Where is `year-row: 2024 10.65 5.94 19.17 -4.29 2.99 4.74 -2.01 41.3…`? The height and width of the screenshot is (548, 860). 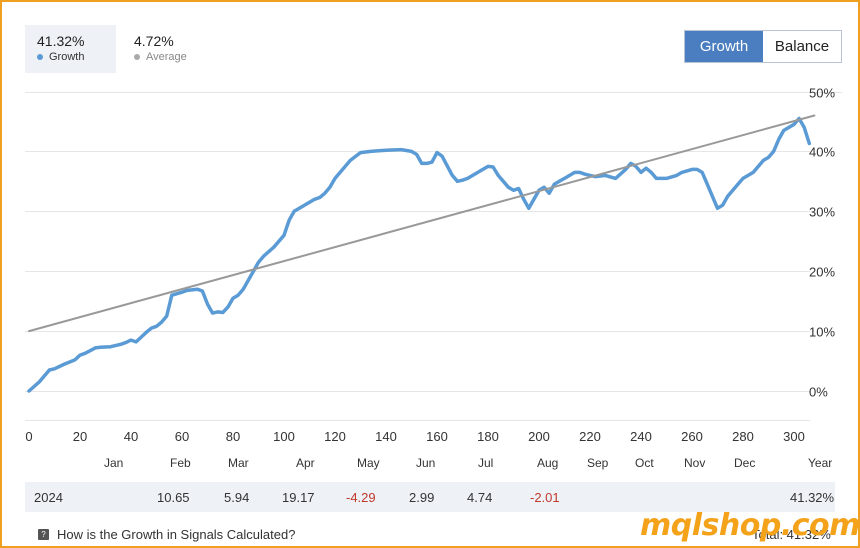
year-row: 2024 10.65 5.94 19.17 -4.29 2.99 4.74 -2.01 41.3… is located at coordinates (430, 497).